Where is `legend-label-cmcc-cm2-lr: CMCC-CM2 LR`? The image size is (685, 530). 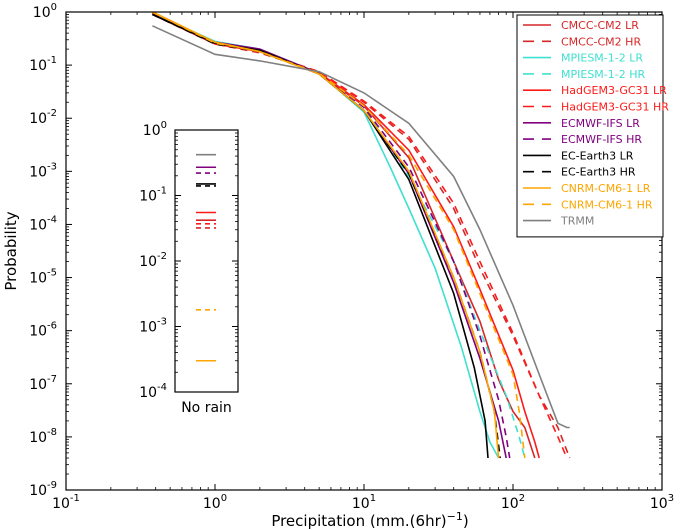
legend-label-cmcc-cm2-lr: CMCC-CM2 LR is located at coordinates (600, 25).